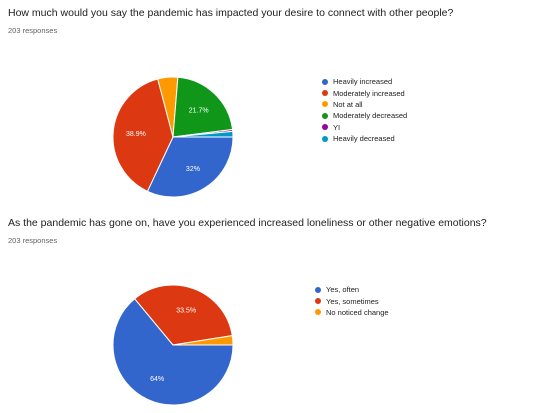  I want to click on legend-item-no-noticed-change: No noticed change, so click(352, 312).